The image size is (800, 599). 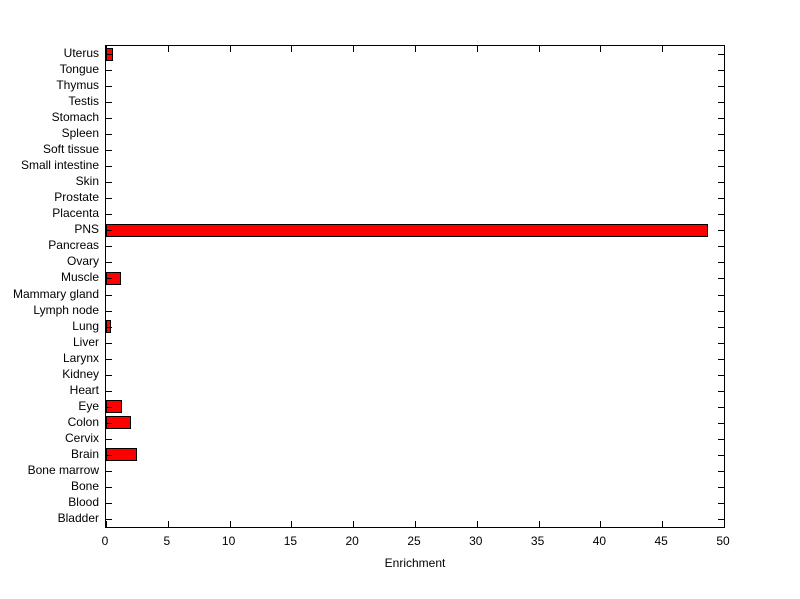 I want to click on y-tick-label-placenta: Placenta, so click(x=75, y=213).